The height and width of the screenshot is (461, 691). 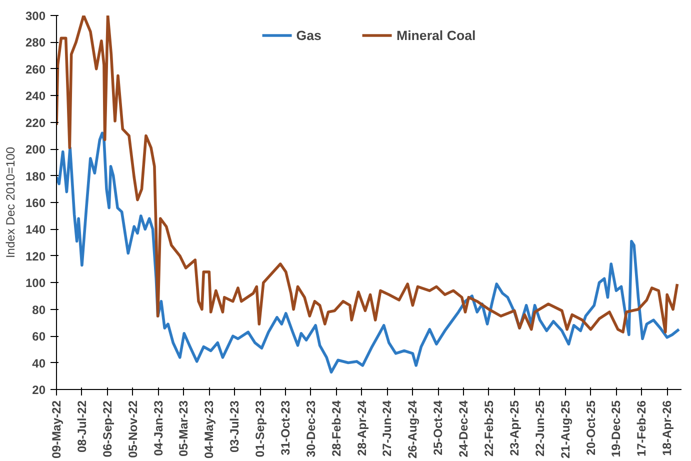 What do you see at coordinates (39, 390) in the screenshot?
I see `y-tick-label: 20` at bounding box center [39, 390].